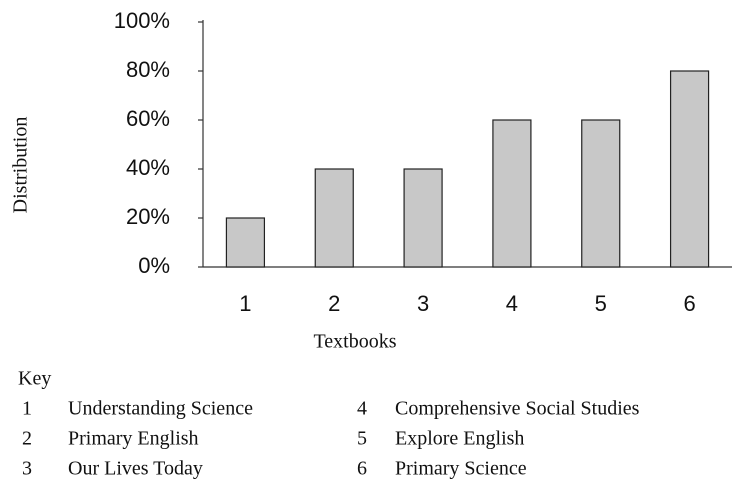 This screenshot has height=483, width=736. I want to click on y-tick-label: 20%, so click(148, 216).